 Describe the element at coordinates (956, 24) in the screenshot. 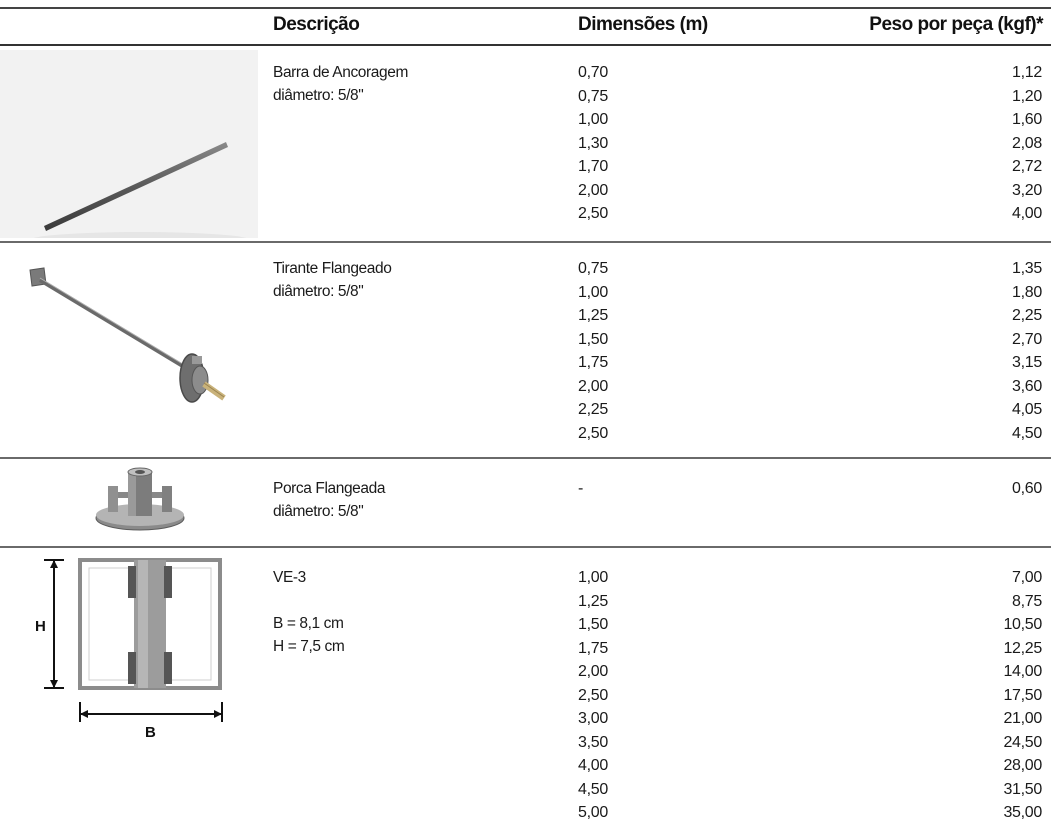

I see `header-peso: Peso por peça (kgf)*` at that location.